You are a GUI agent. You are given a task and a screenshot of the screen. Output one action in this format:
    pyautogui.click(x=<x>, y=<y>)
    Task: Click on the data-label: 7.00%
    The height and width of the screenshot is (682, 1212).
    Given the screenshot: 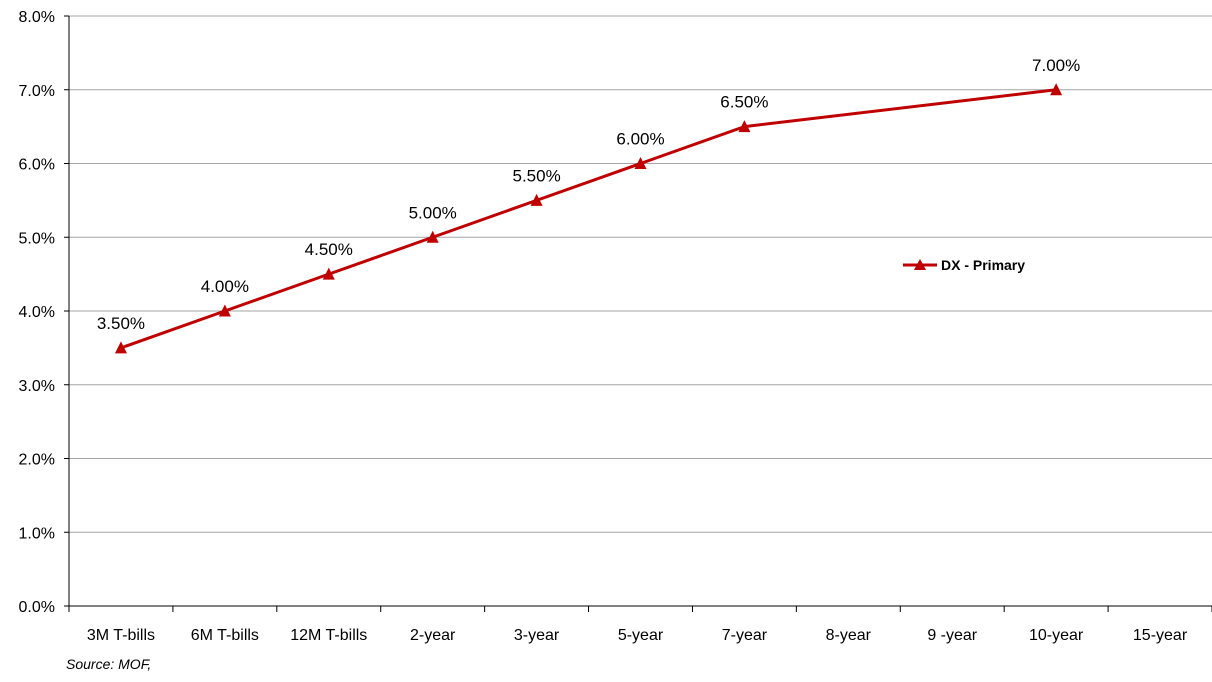 What is the action you would take?
    pyautogui.click(x=1056, y=65)
    